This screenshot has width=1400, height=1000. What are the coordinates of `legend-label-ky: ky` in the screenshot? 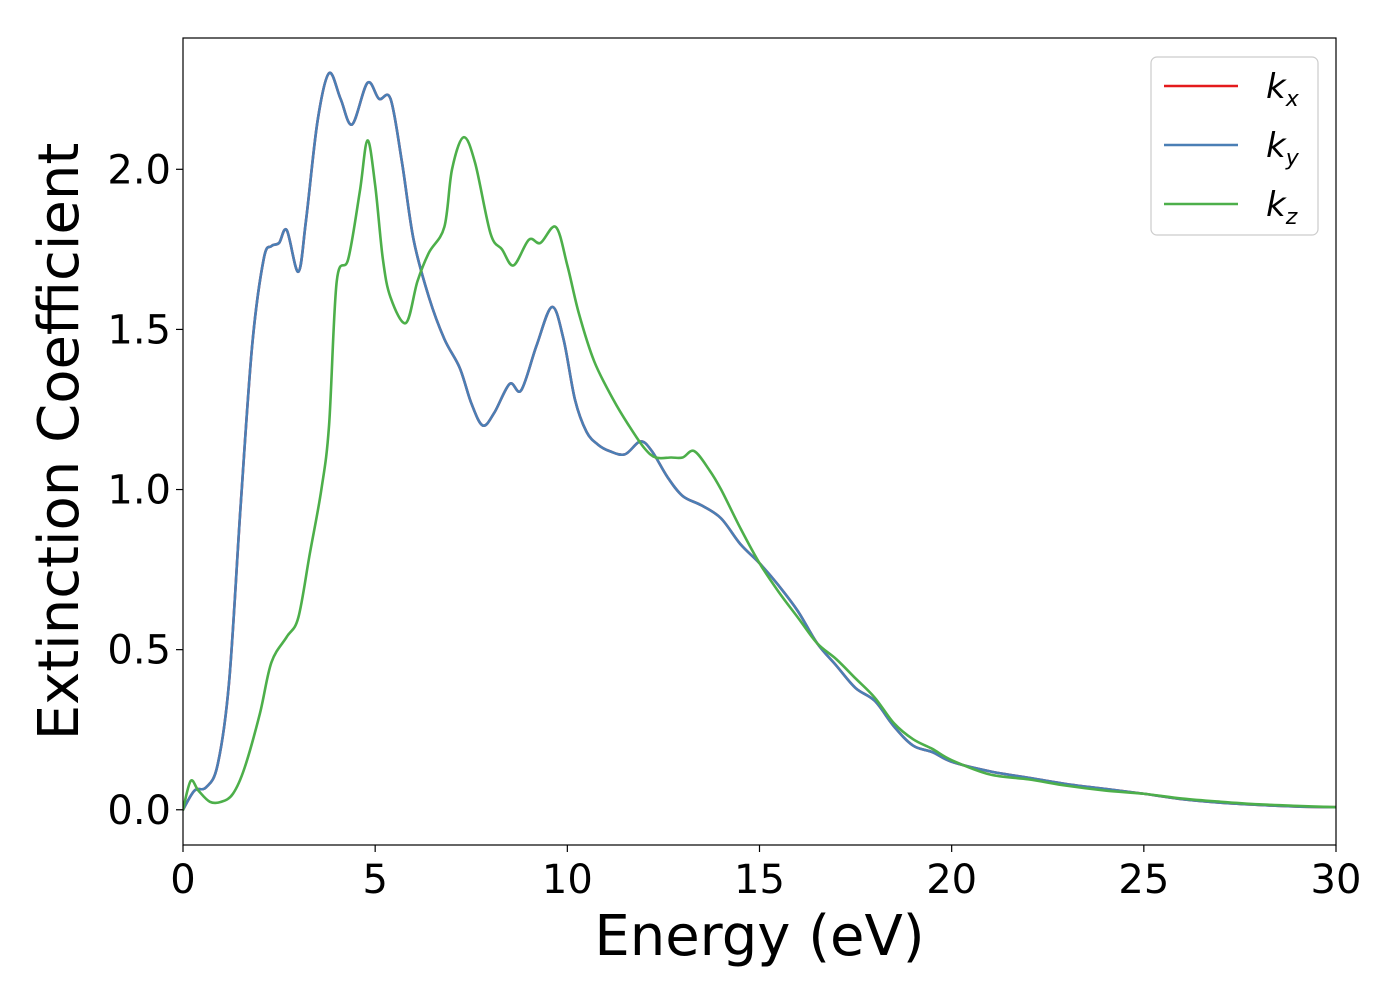 It's located at (1283, 148).